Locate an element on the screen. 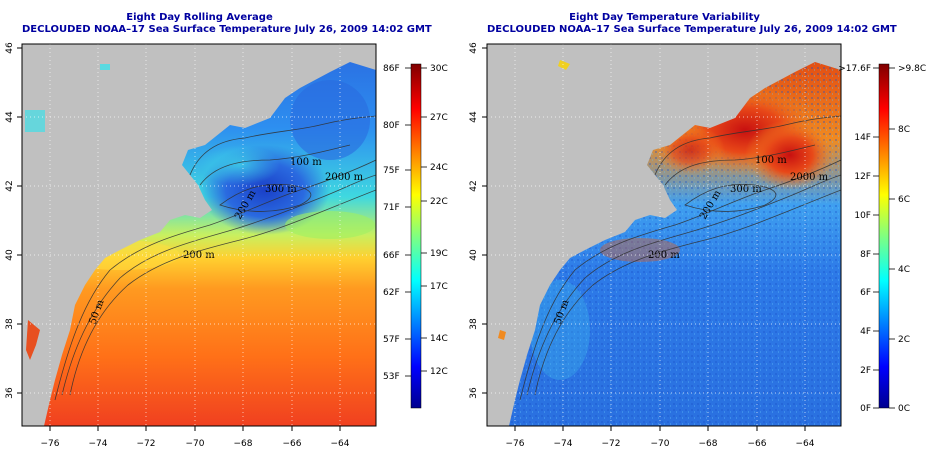 The image size is (950, 475). left-contour-label-2000m: 2000 m is located at coordinates (344, 177).